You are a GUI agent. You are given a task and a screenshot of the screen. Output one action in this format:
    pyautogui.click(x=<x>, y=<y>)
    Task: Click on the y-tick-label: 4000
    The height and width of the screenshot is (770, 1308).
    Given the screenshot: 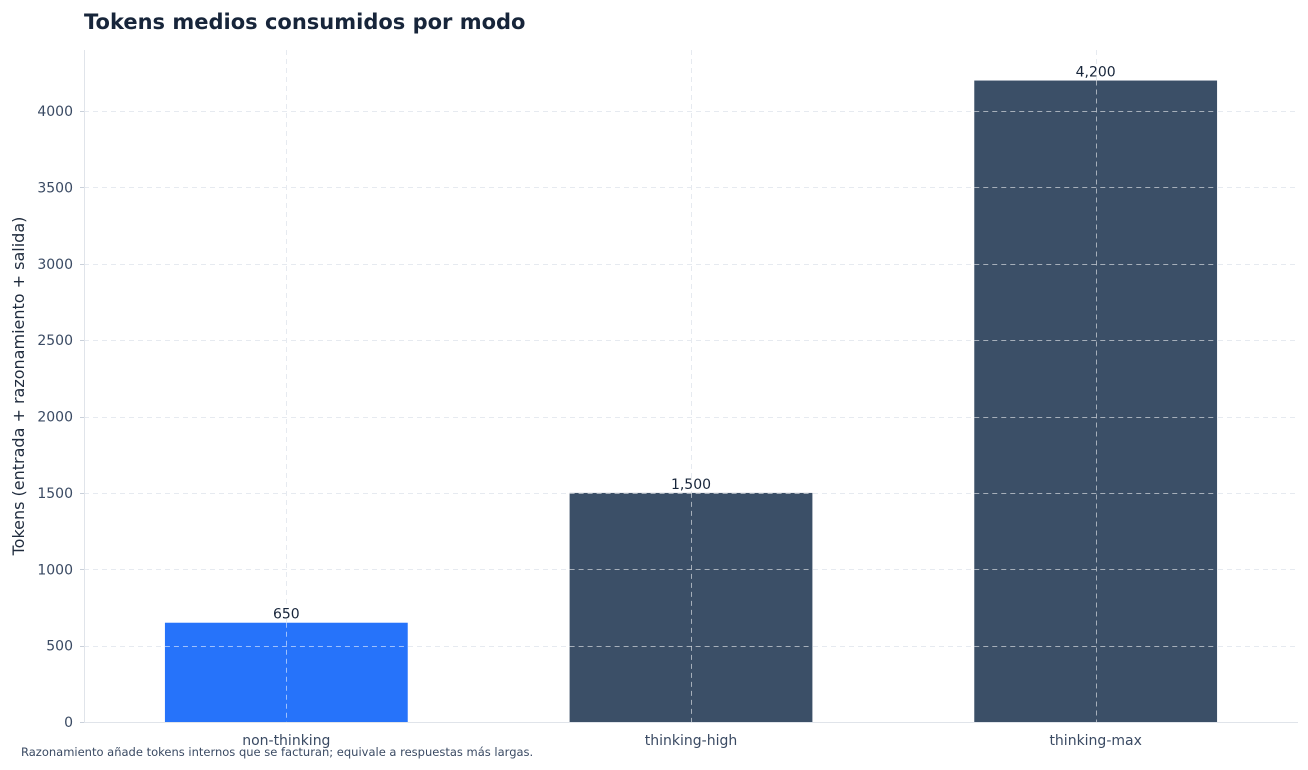 What is the action you would take?
    pyautogui.click(x=55, y=112)
    